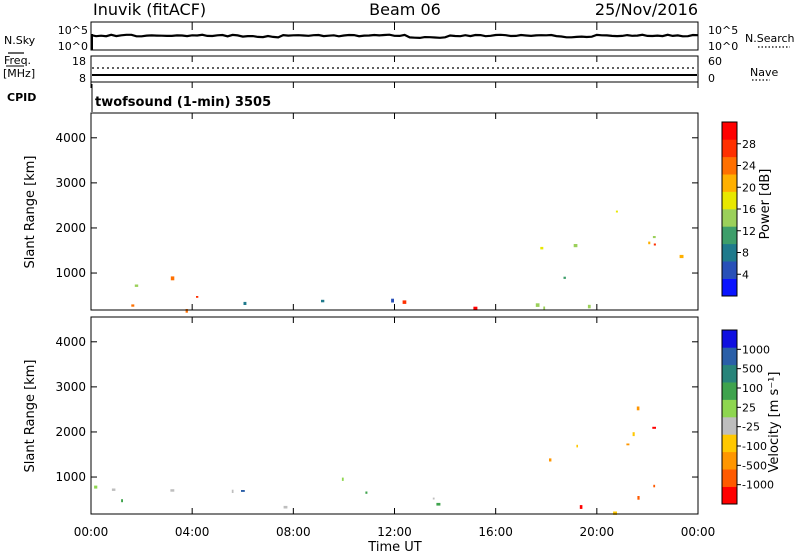  Describe the element at coordinates (82, 78) in the screenshot. I see `freq-tick-bottom: 8` at that location.